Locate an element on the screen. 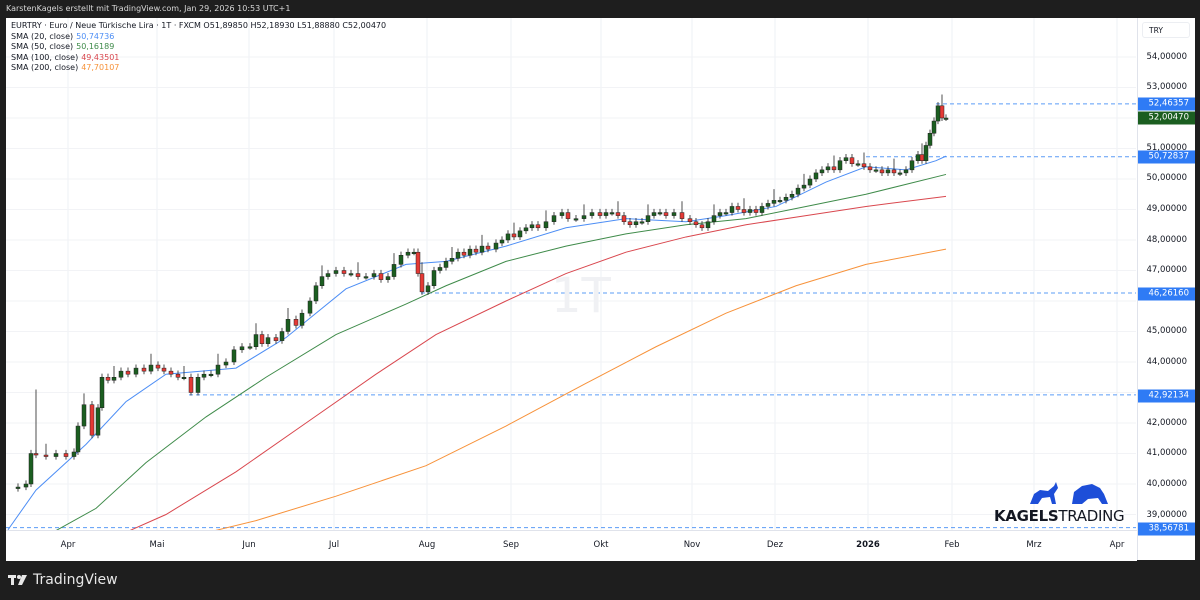  interval-watermark: 1T is located at coordinates (581, 296).